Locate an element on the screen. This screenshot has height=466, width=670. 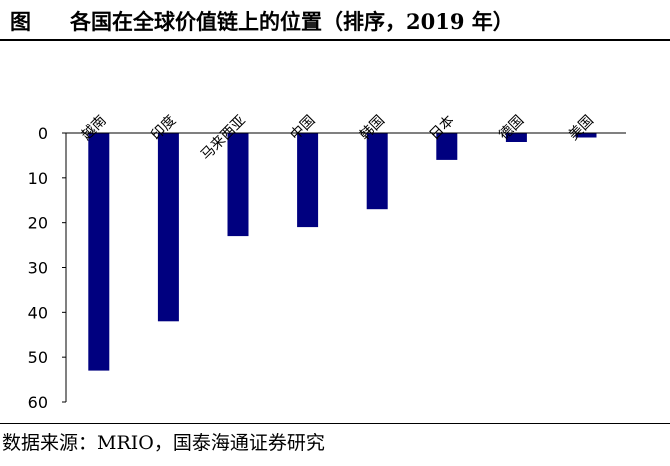
title-rule is located at coordinates (335, 40).